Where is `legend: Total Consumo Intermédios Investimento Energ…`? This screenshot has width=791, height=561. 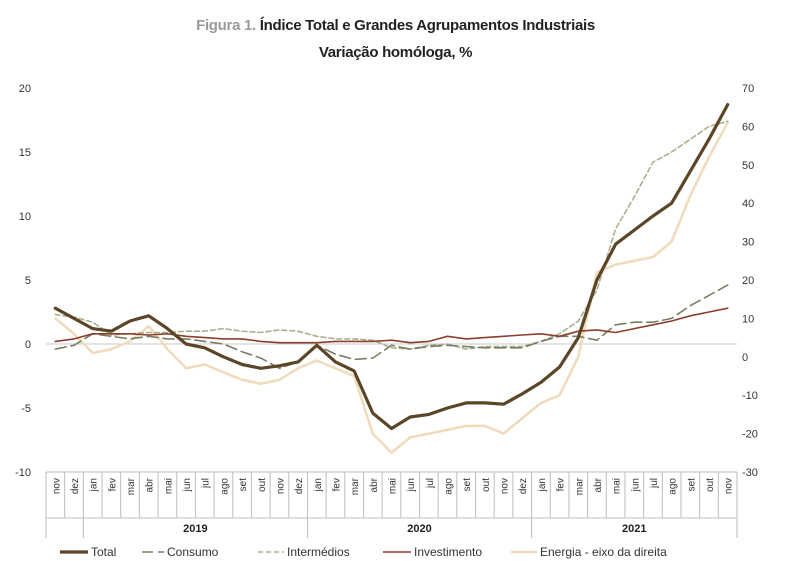
legend: Total Consumo Intermédios Investimento Energ… is located at coordinates (363, 552).